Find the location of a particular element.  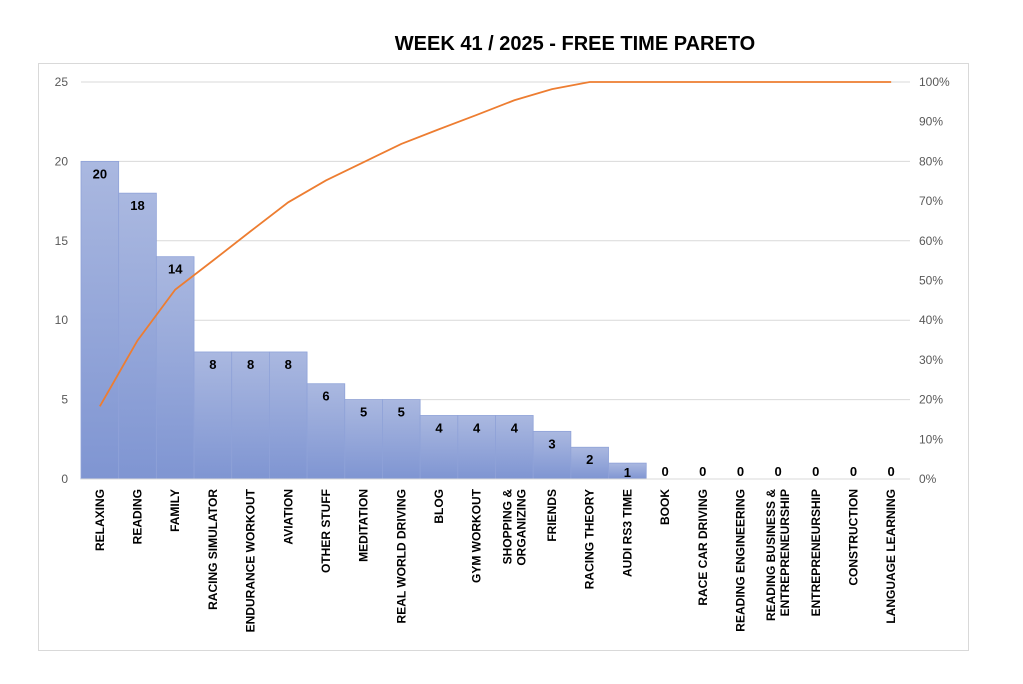

y-right-tick-label: 20% is located at coordinates (931, 400).